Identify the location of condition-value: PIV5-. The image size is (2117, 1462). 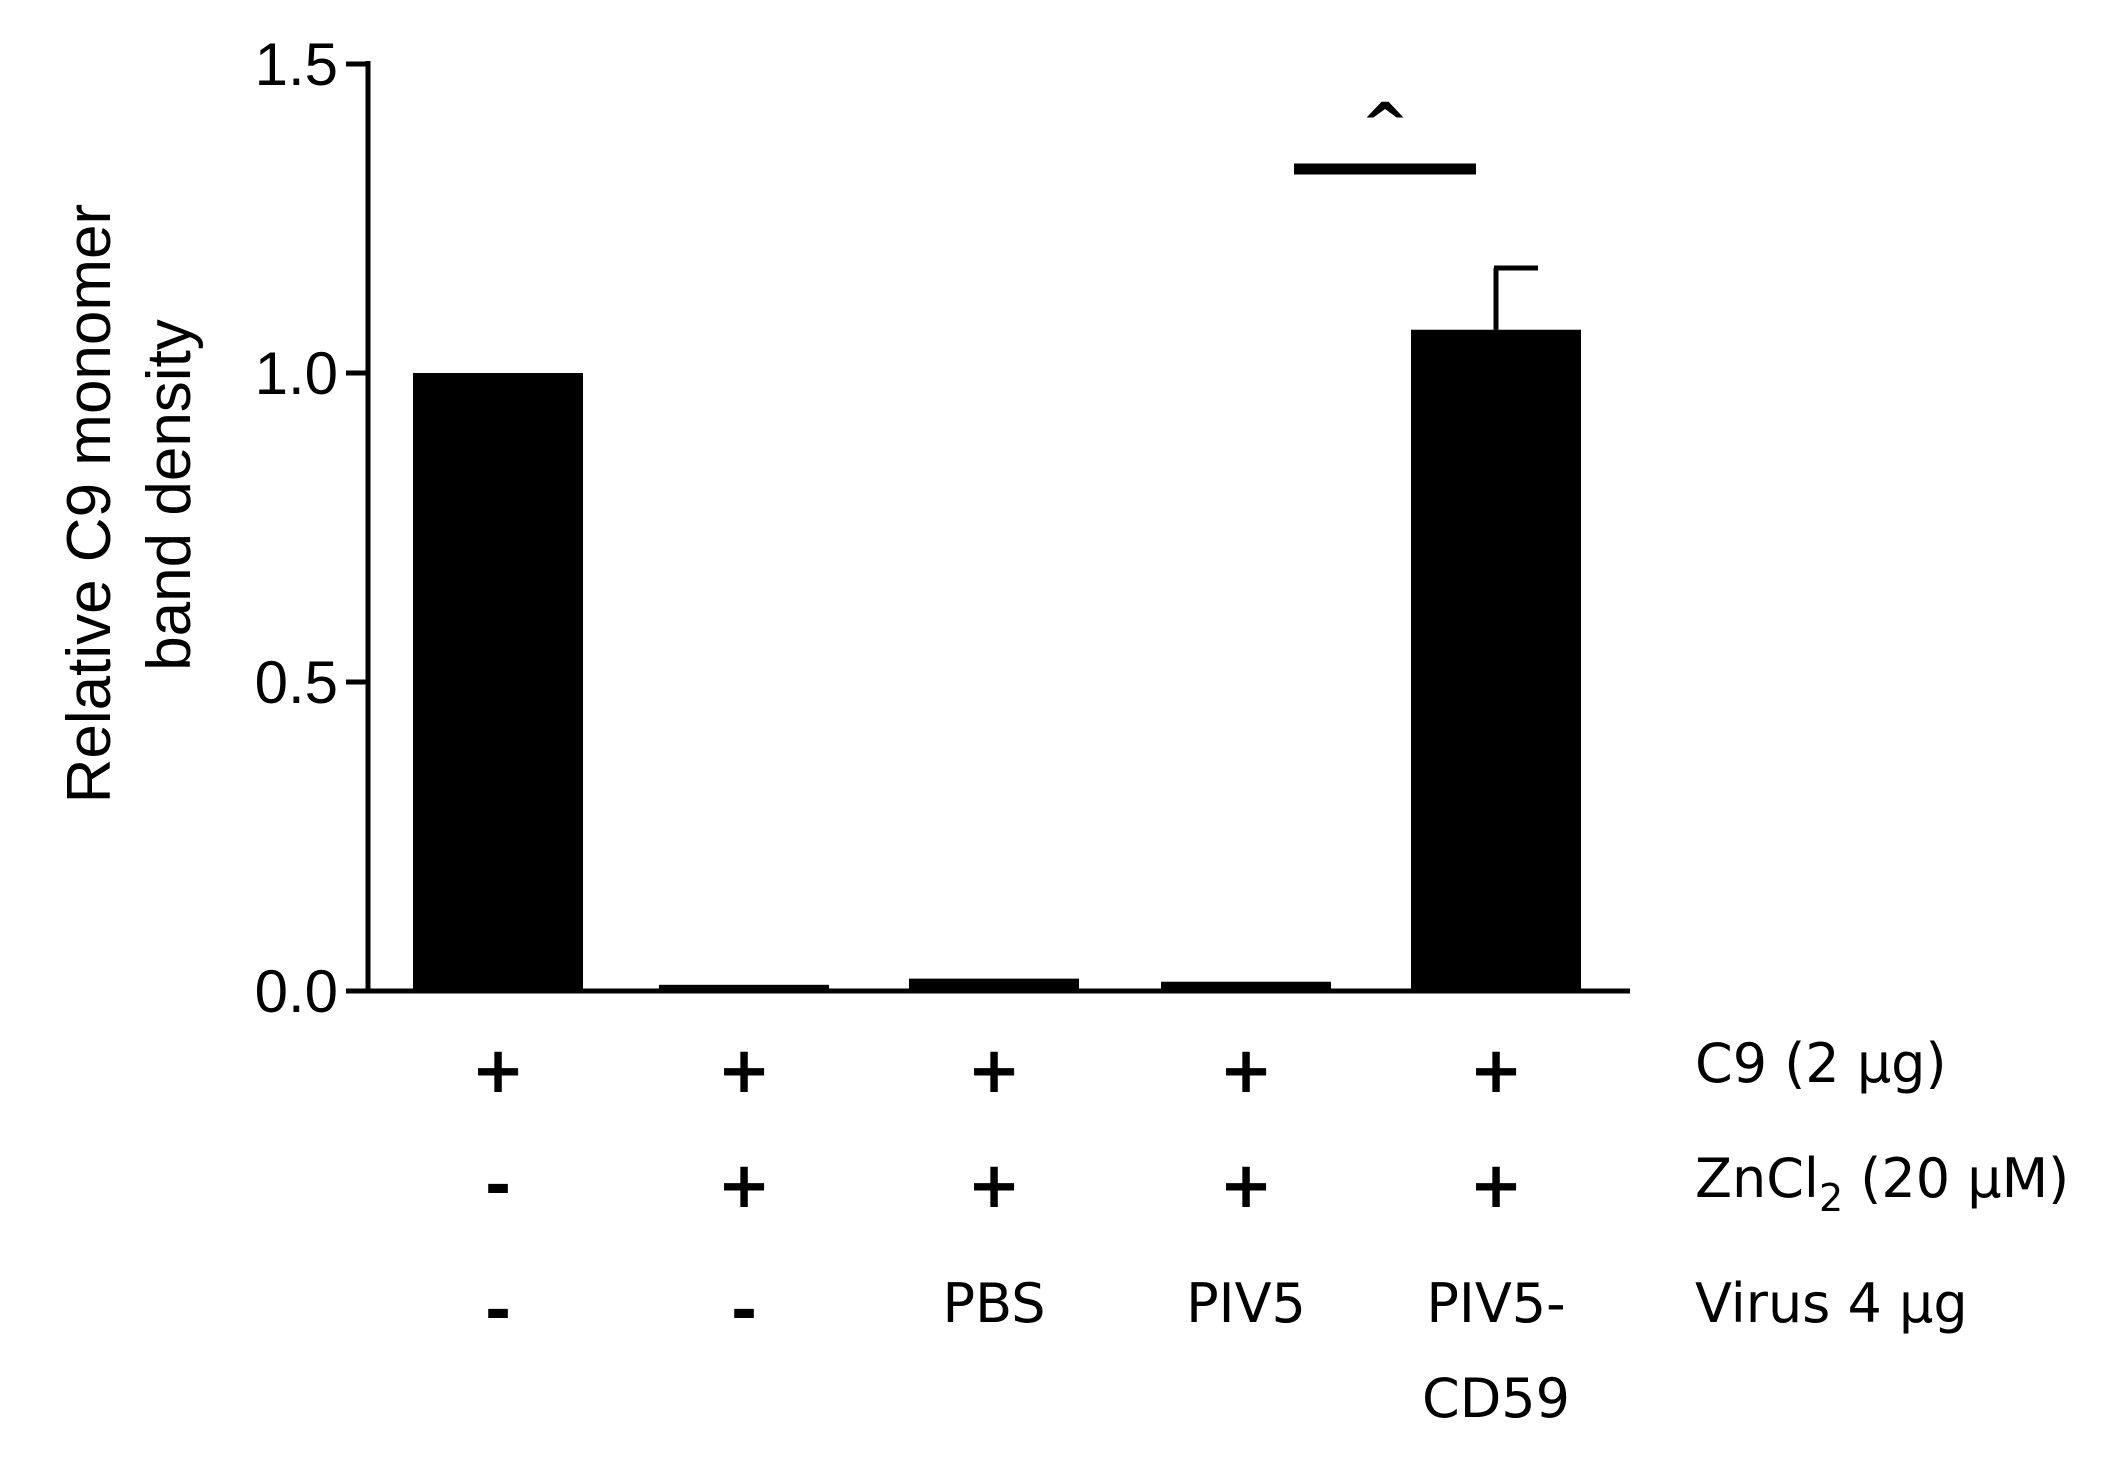
(1495, 1303).